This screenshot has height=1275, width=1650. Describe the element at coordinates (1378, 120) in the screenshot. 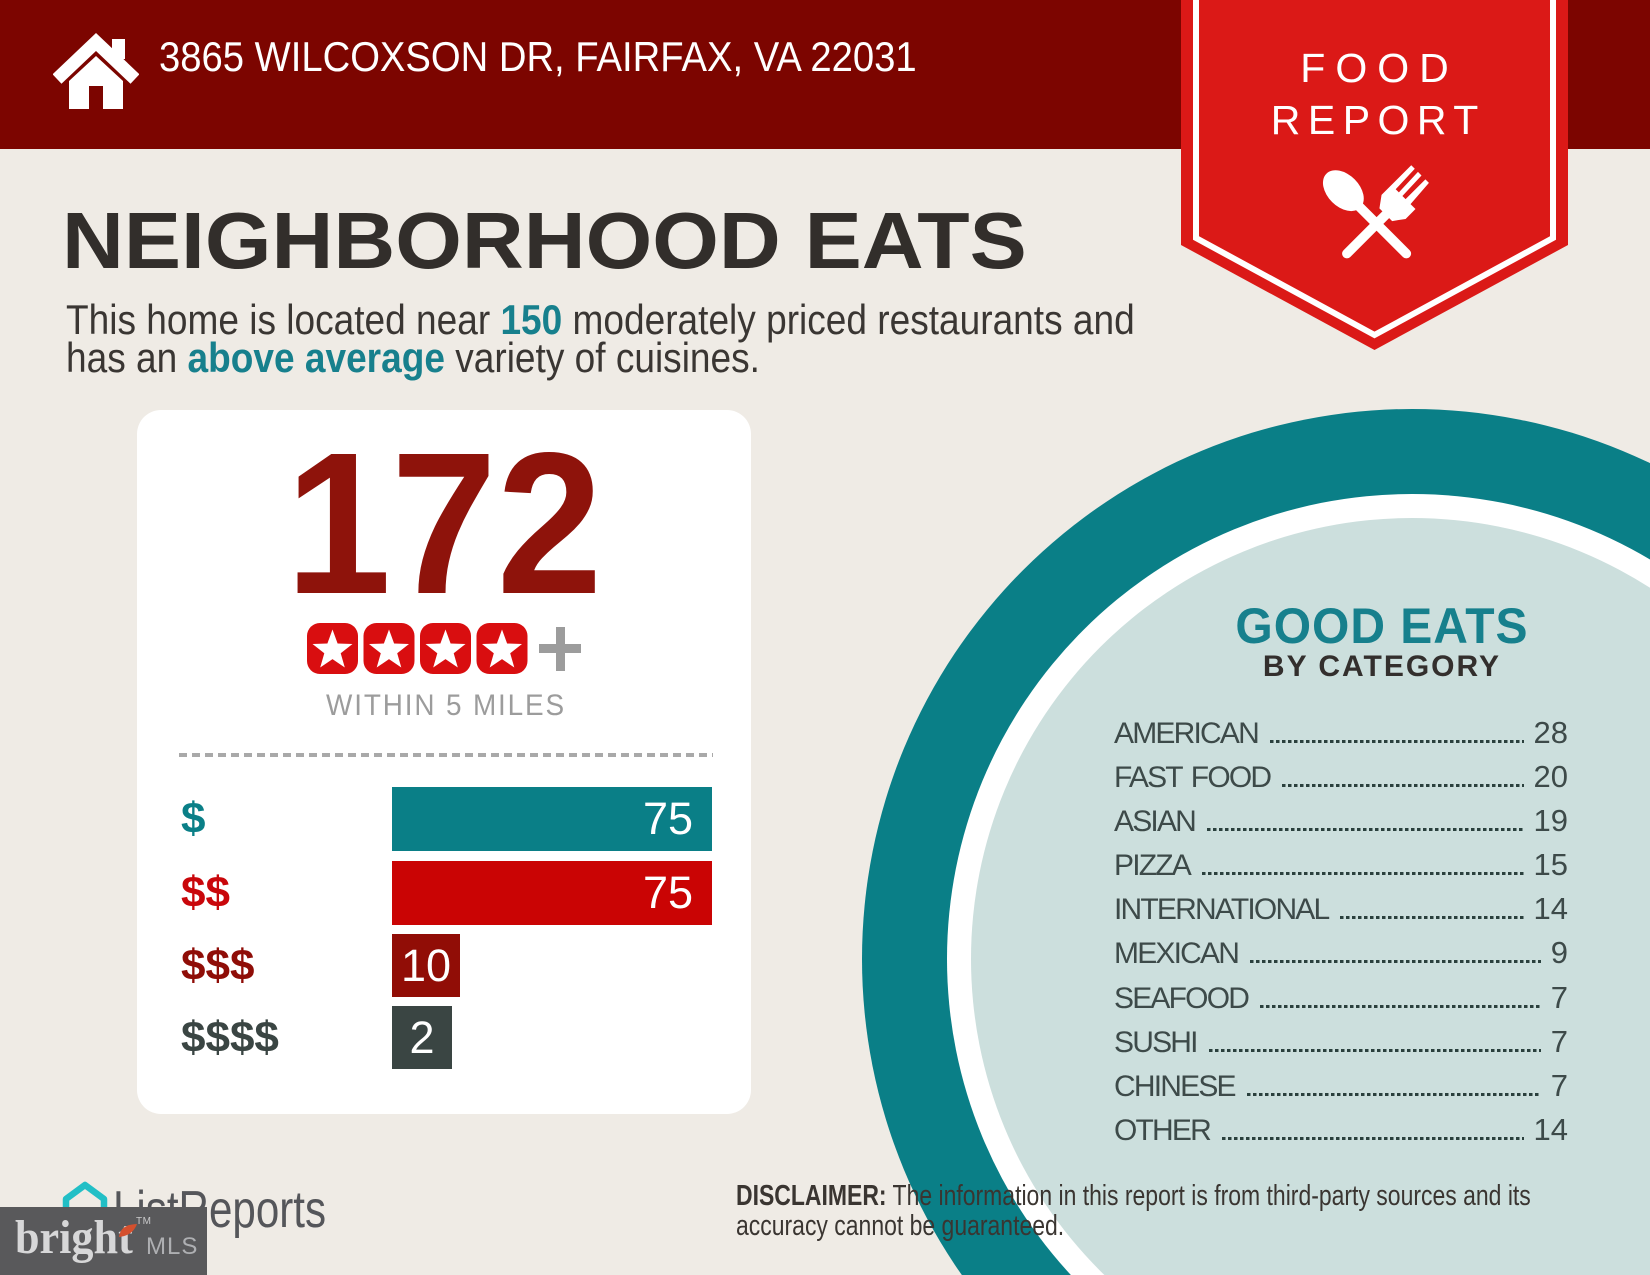

I see `svg-text: REPORT` at that location.